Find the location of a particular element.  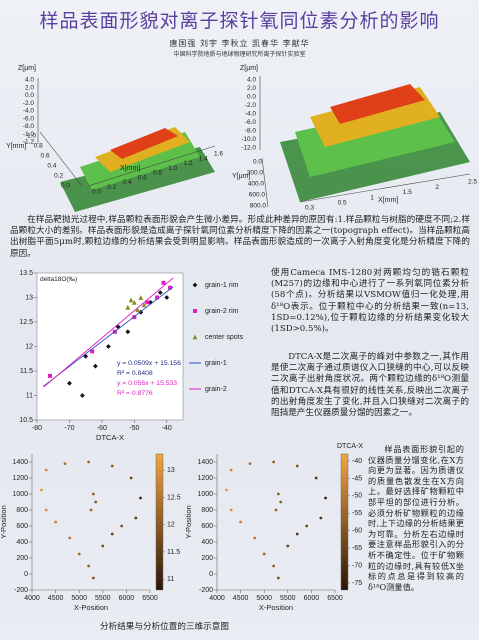

axis-tick-label: 1.5 is located at coordinates (407, 192).